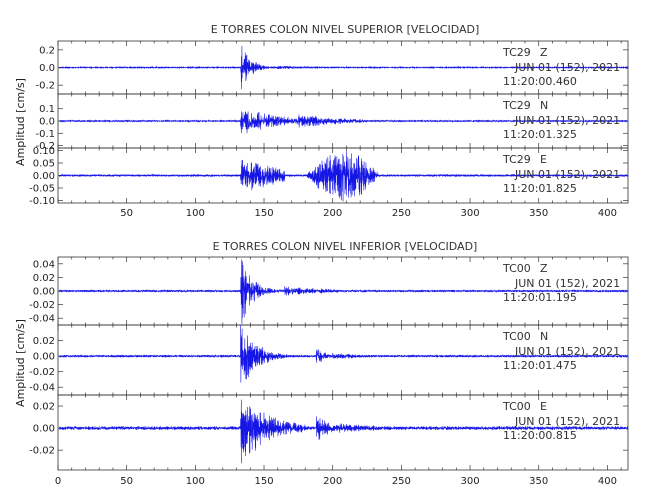 The image size is (650, 500). What do you see at coordinates (42, 201) in the screenshot?
I see `y-tick-label: -0.10` at bounding box center [42, 201].